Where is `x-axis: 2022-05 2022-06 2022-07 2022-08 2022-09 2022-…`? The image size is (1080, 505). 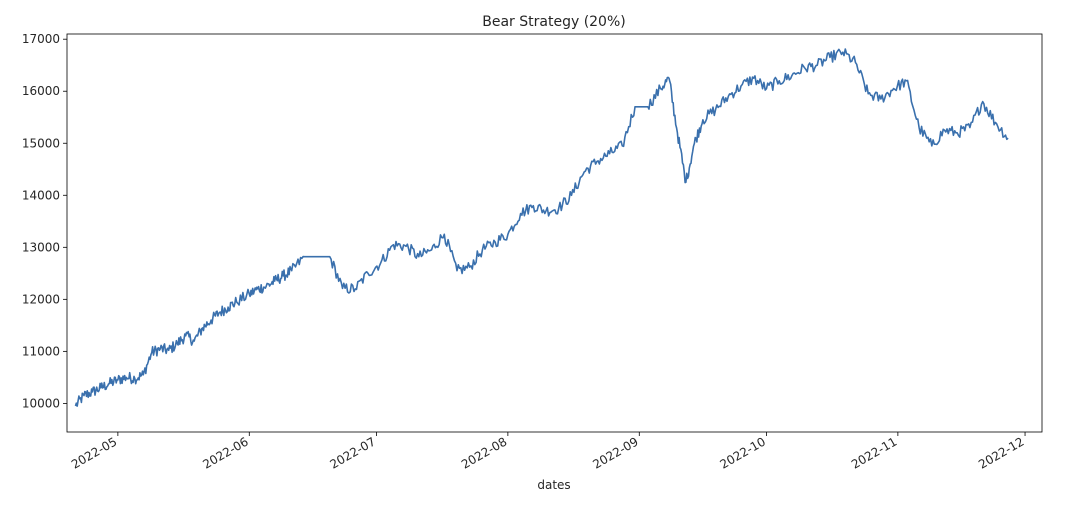
x-axis: 2022-05 2022-06 2022-07 2022-08 2022-09 2022-… is located at coordinates (548, 452).